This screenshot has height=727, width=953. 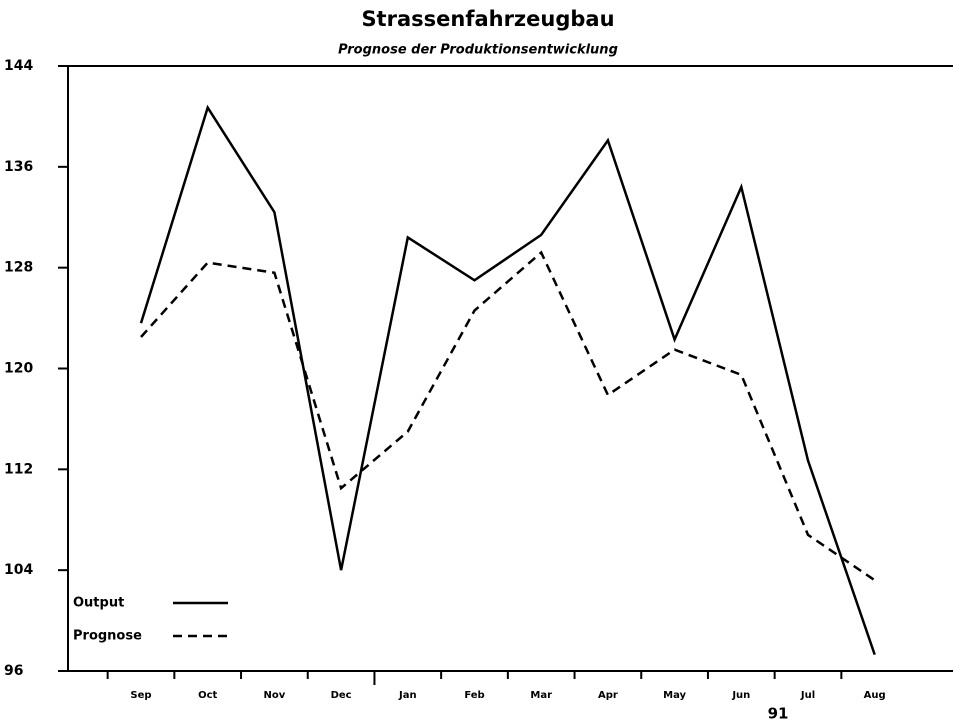 I want to click on x-tick-label: Aug, so click(x=875, y=695).